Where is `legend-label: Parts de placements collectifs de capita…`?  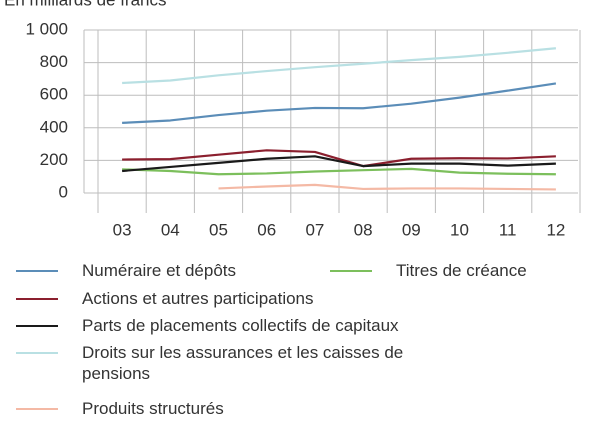 legend-label: Parts de placements collectifs de capita… is located at coordinates (240, 325).